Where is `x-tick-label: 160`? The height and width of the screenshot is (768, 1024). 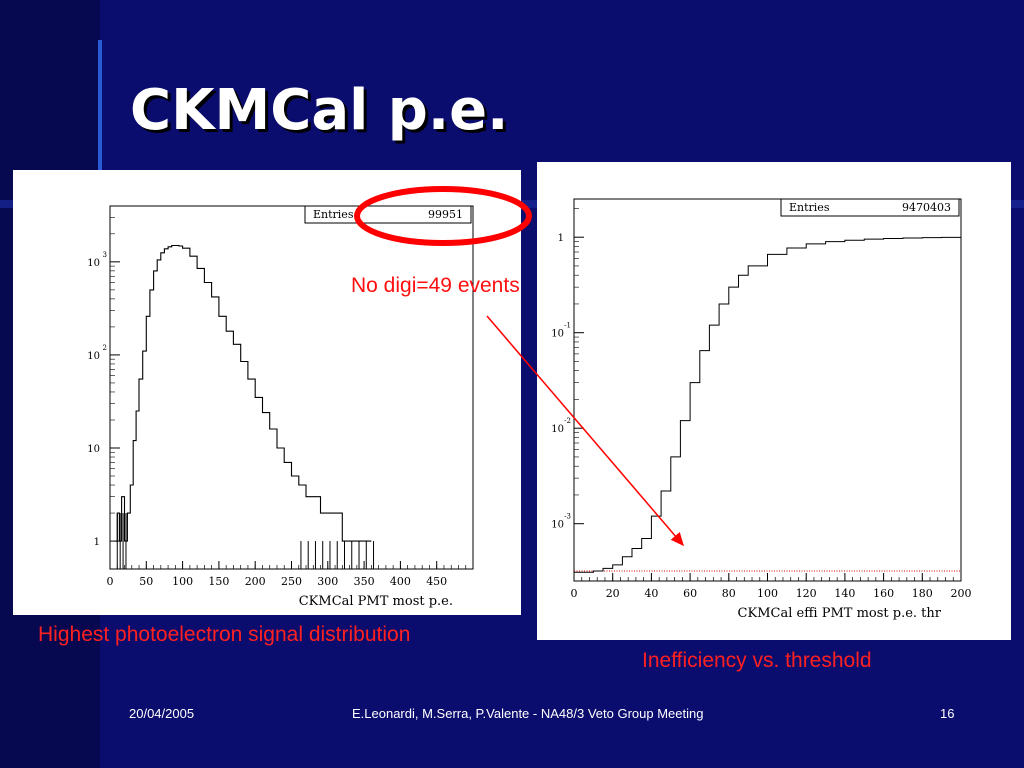 x-tick-label: 160 is located at coordinates (883, 593).